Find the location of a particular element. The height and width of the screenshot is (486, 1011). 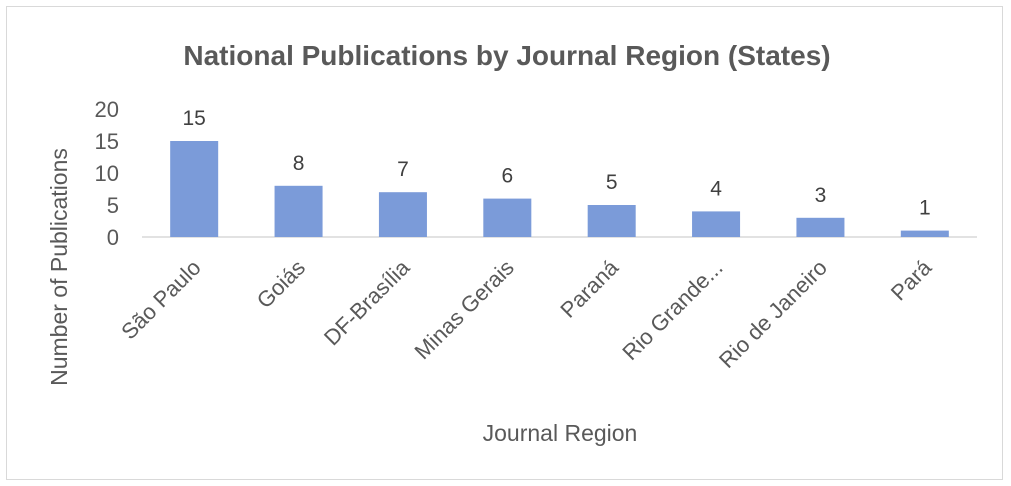

y-tick-label: 10 is located at coordinates (107, 173).